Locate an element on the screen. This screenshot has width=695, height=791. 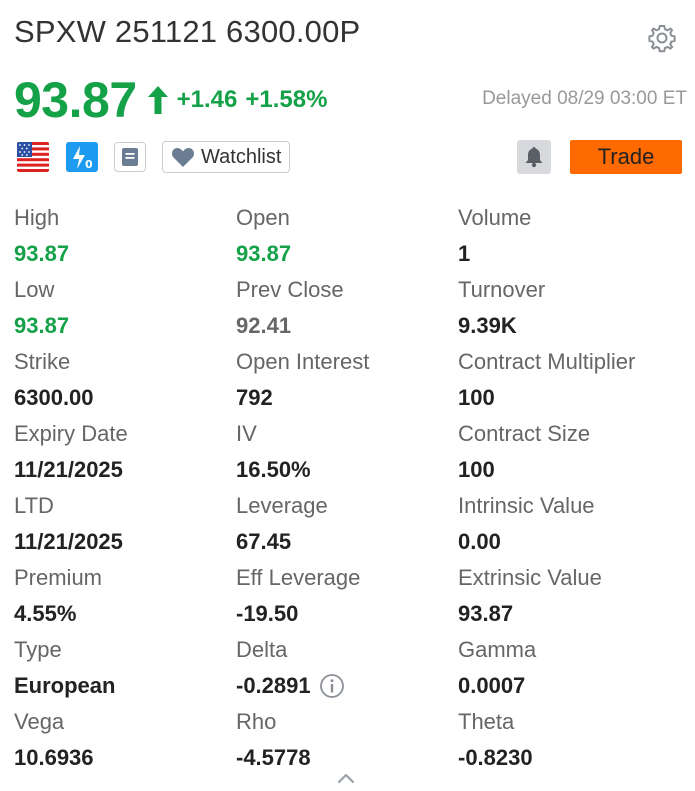
stat-value-text: European is located at coordinates (64, 686).